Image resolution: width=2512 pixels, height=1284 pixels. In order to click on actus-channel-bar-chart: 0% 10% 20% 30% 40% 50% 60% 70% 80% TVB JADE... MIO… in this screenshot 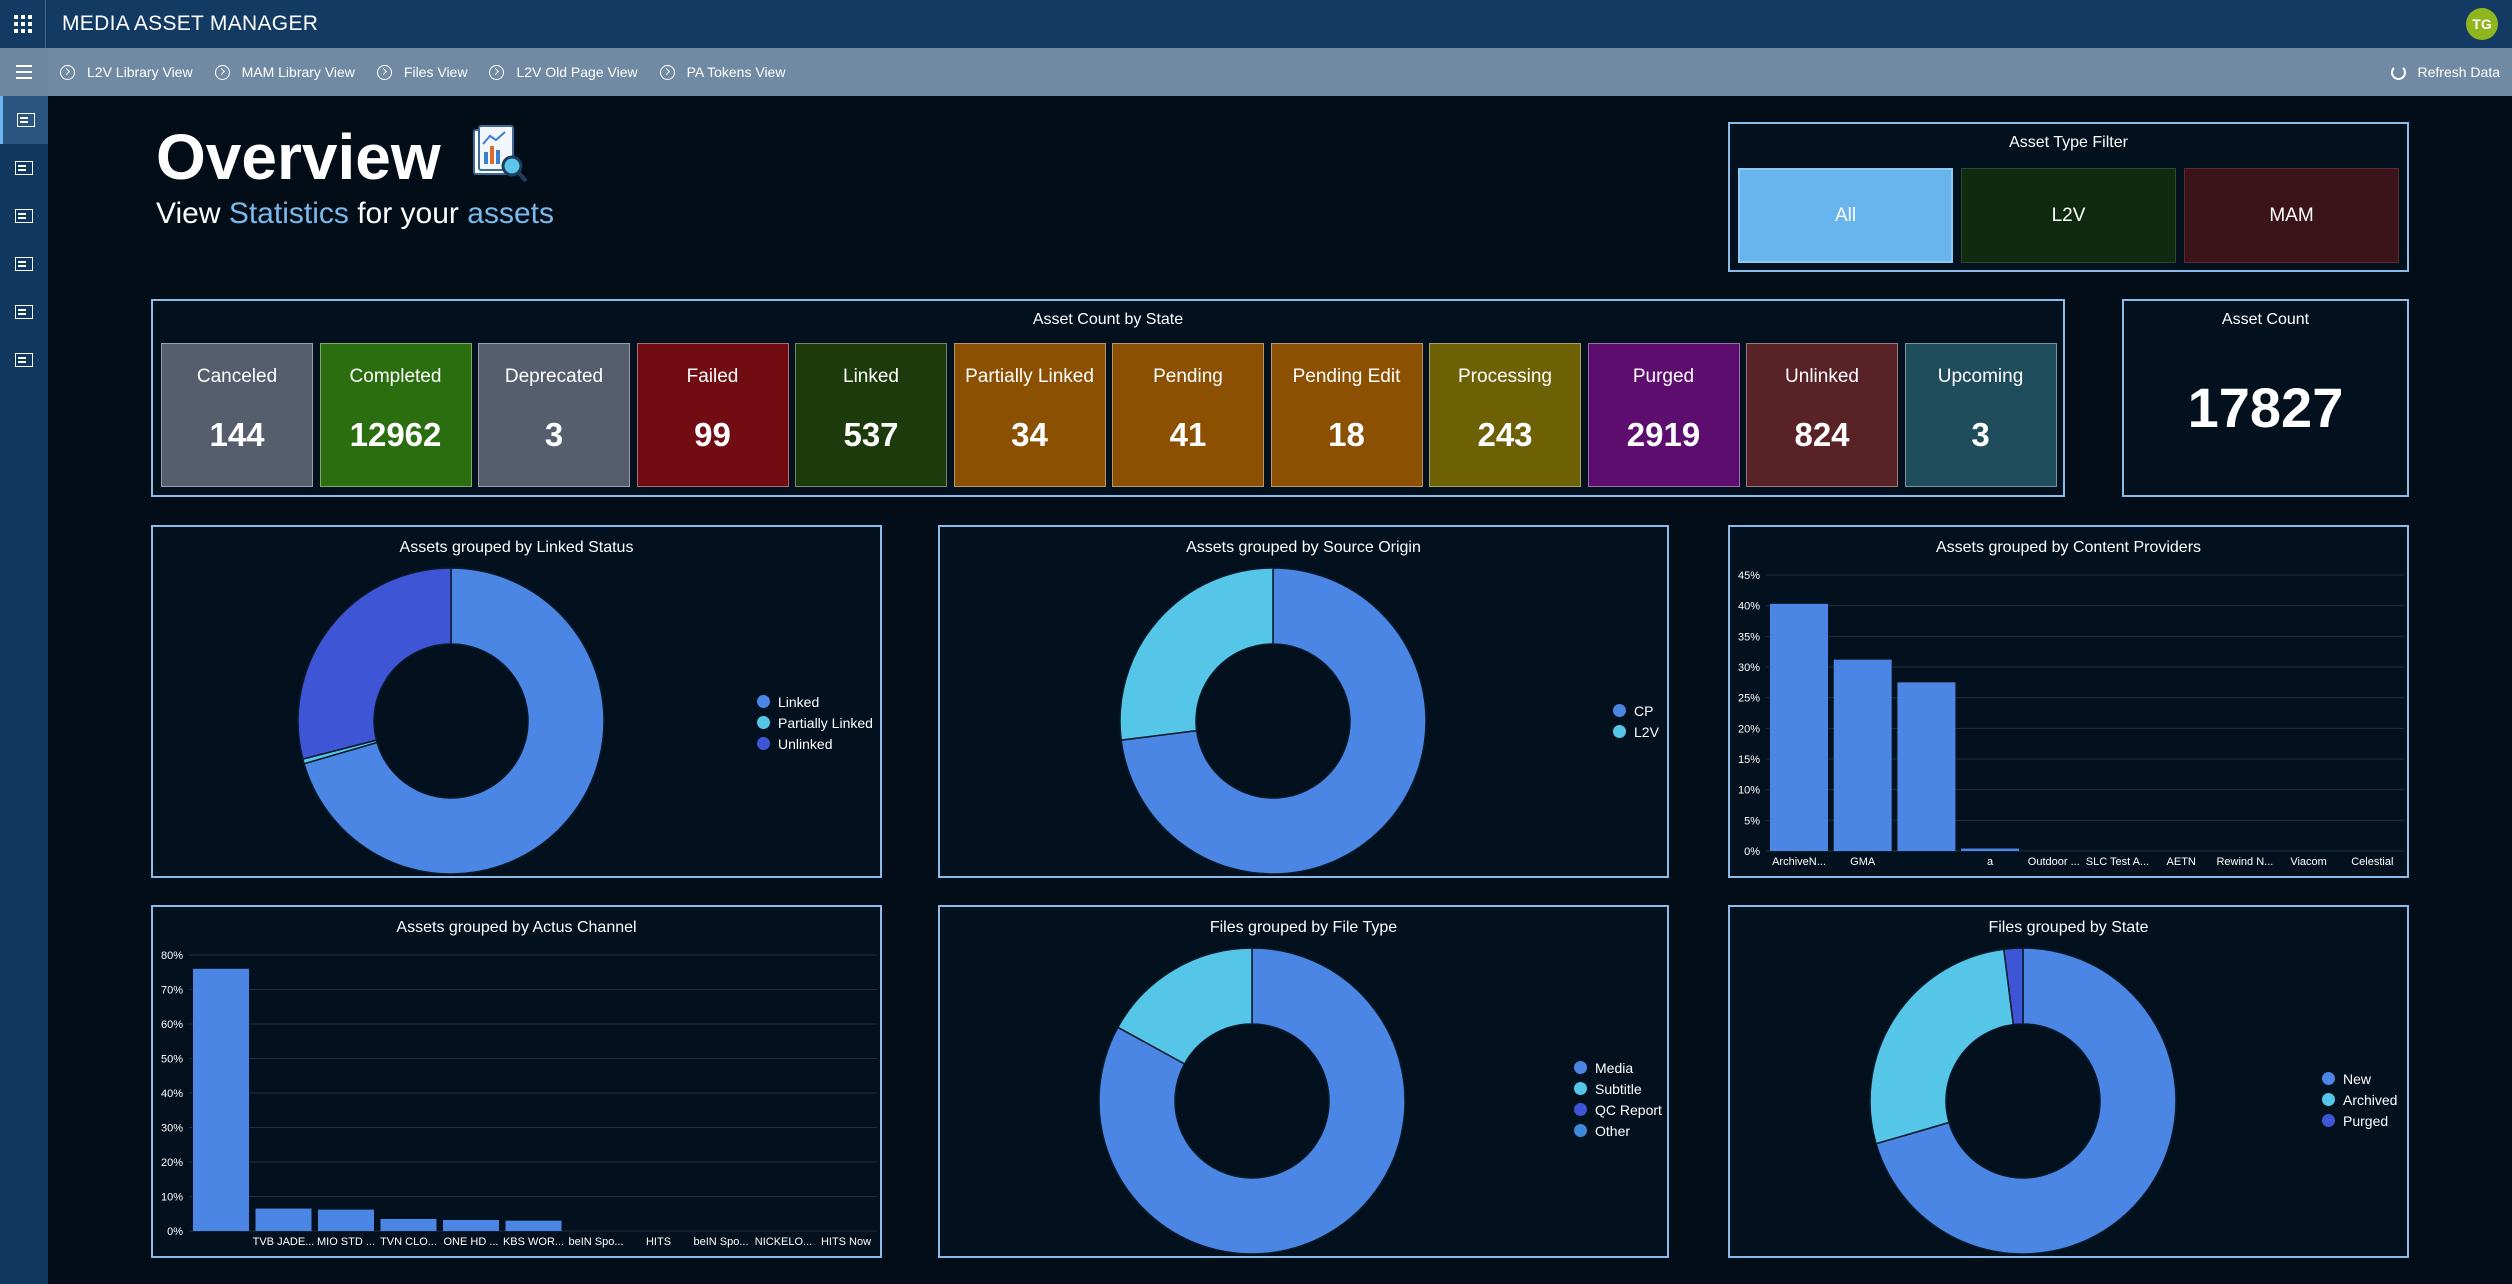, I will do `click(519, 1099)`.